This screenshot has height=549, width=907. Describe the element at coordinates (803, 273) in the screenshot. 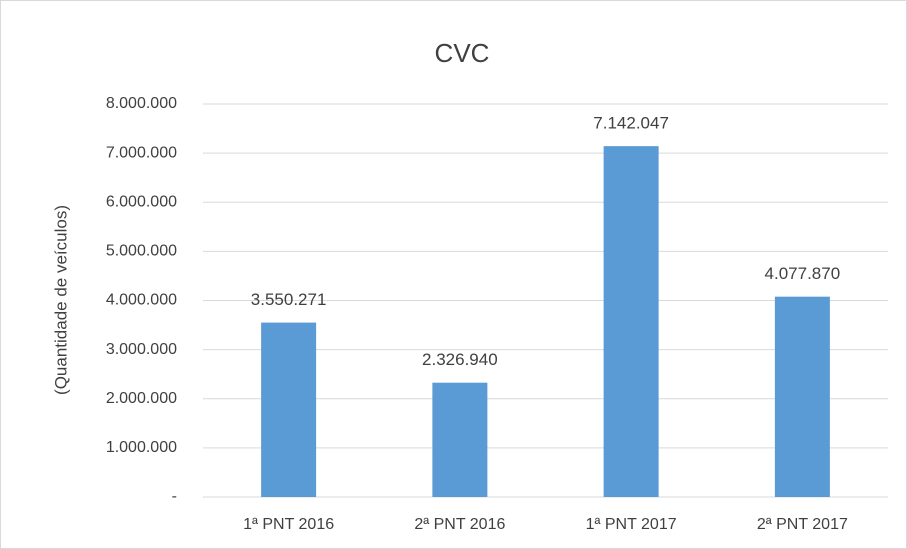

I see `data-label: 4.077.870` at that location.